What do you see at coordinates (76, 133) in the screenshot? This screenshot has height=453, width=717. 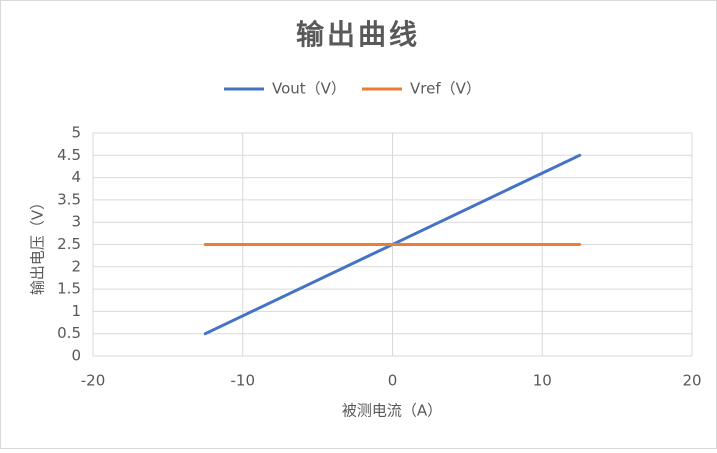 I see `y-tick-label: 5` at bounding box center [76, 133].